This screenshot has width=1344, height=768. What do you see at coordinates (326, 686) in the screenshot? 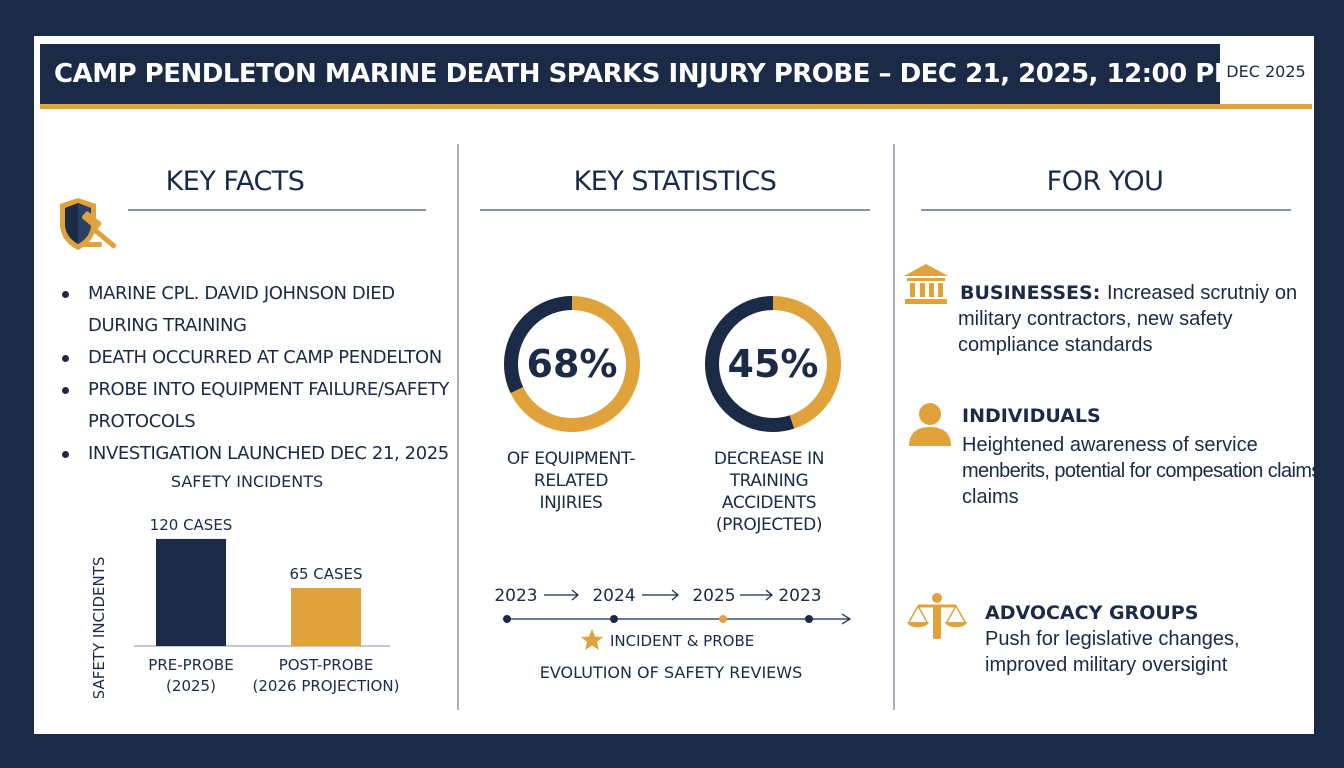
I see `category-label: (2026 PROJECTION)` at bounding box center [326, 686].